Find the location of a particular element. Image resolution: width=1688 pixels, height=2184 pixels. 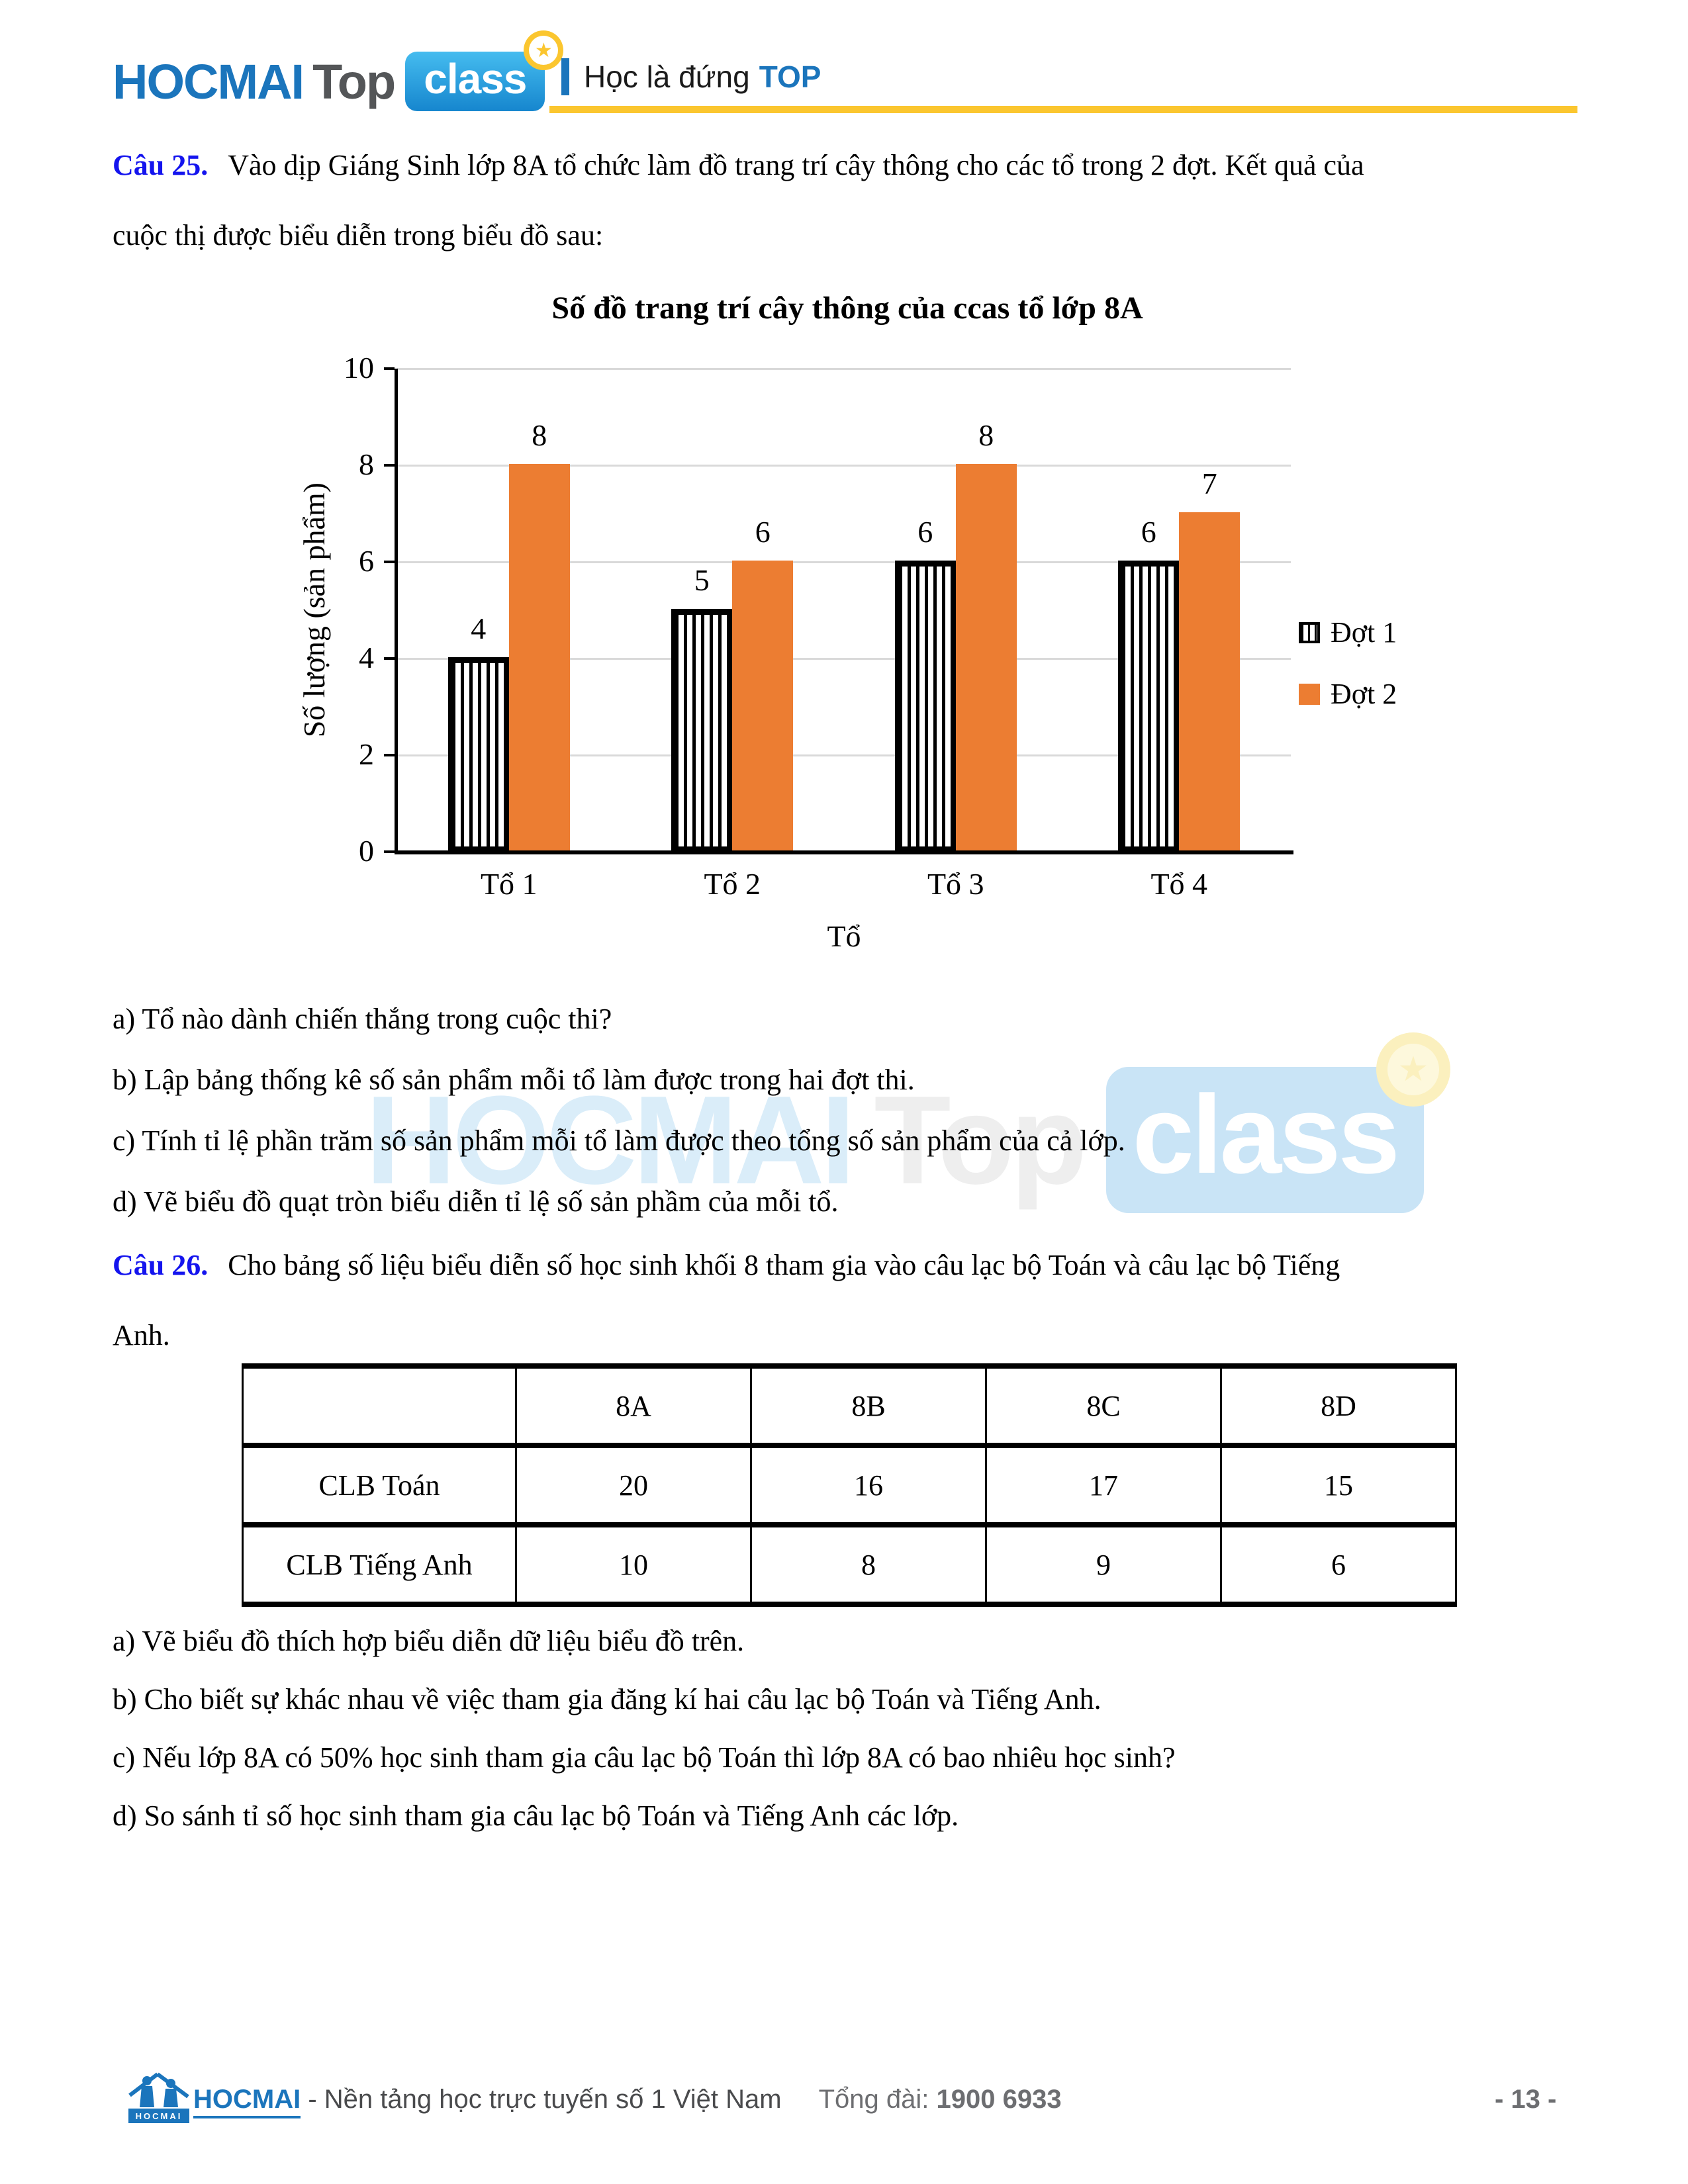

y-tick-label: 4 is located at coordinates (366, 657).